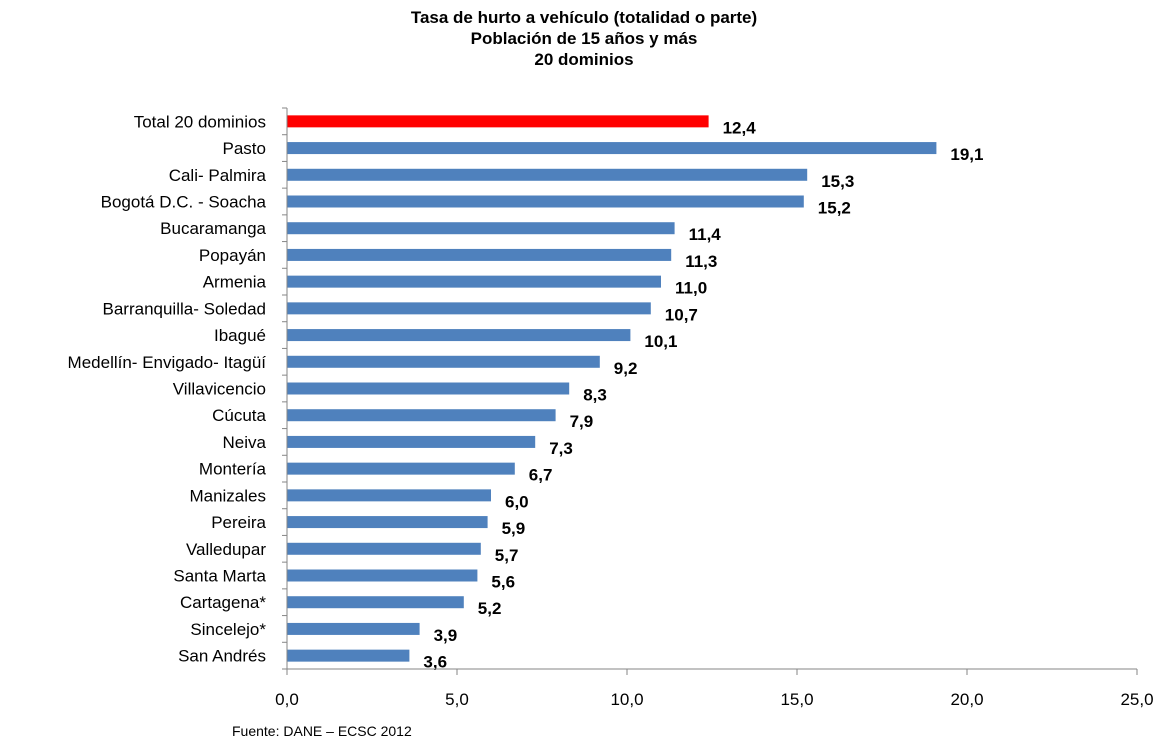  What do you see at coordinates (514, 528) in the screenshot?
I see `value-label-15: 5,9` at bounding box center [514, 528].